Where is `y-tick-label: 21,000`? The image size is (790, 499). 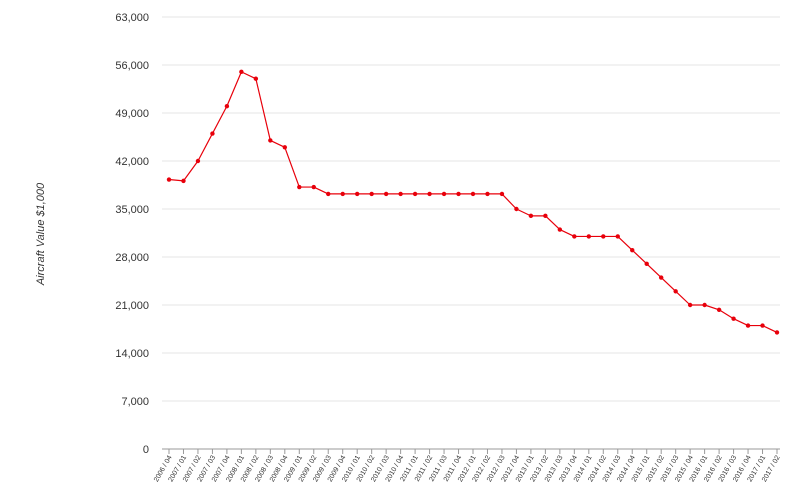 y-tick-label: 21,000 is located at coordinates (132, 306).